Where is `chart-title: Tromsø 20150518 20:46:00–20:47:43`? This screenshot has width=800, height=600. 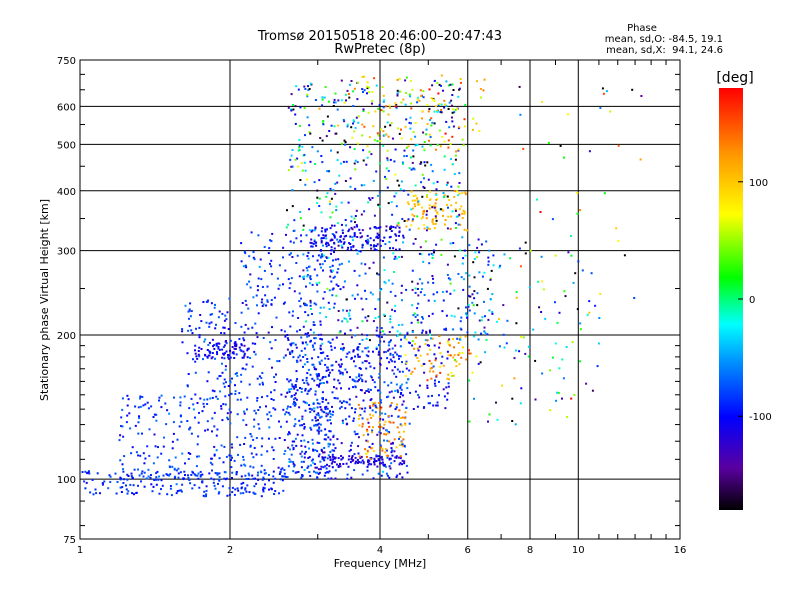
chart-title: Tromsø 20150518 20:46:00–20:47:43 is located at coordinates (379, 36).